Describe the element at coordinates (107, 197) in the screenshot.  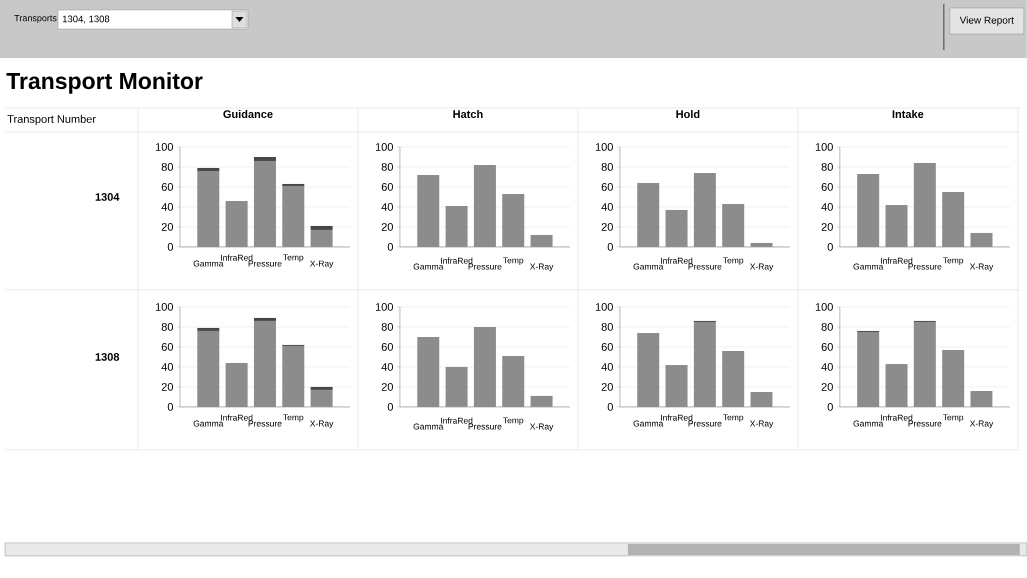
I see `y-axis-title: 1304` at that location.